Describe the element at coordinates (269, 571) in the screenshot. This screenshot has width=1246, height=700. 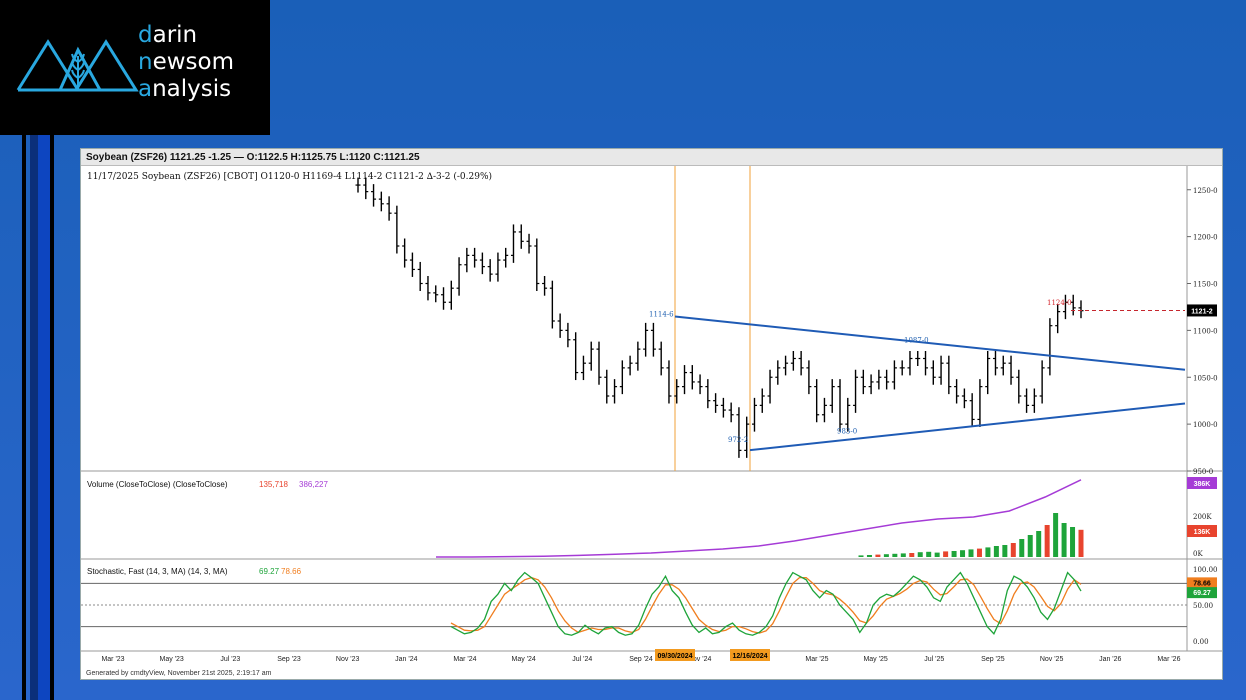
I see `stoch-legend: 69.27` at that location.